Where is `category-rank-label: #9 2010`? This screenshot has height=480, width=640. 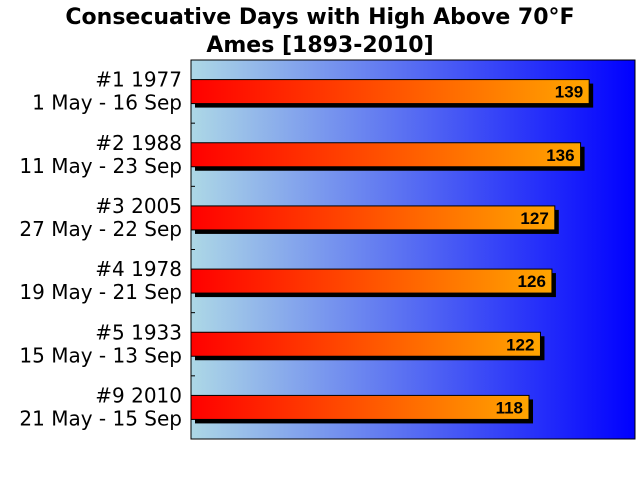
category-rank-label: #9 2010 is located at coordinates (138, 395).